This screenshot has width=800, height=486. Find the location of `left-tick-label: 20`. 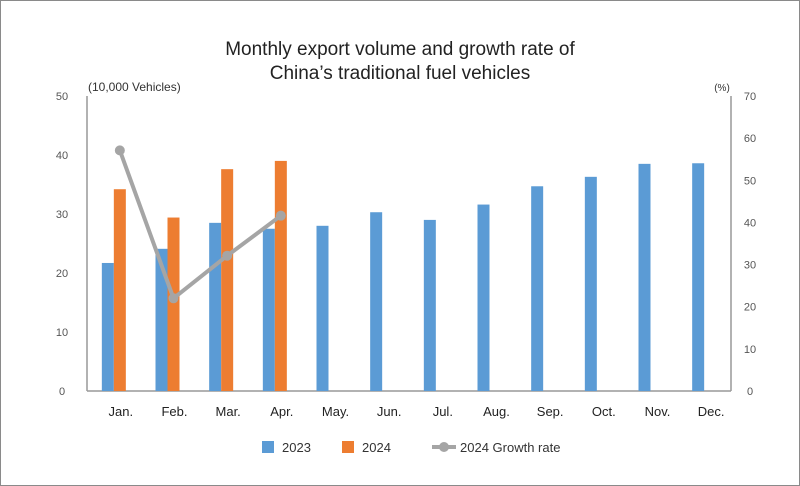

left-tick-label: 20 is located at coordinates (62, 274).